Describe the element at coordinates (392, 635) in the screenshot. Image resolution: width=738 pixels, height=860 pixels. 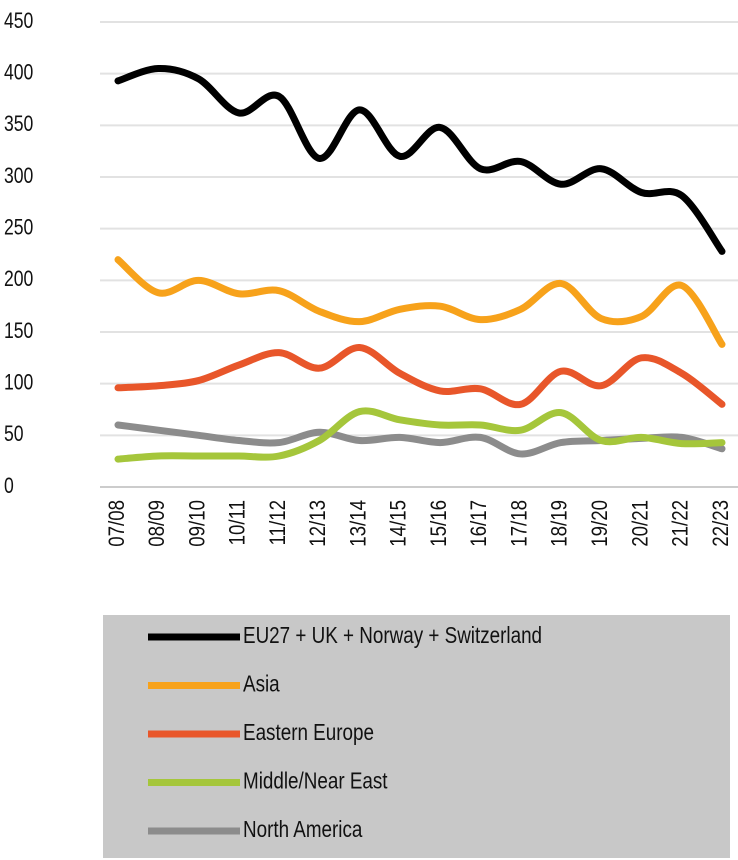
I see `legend-label: EU27 + UK + Norway + Switzerland` at that location.